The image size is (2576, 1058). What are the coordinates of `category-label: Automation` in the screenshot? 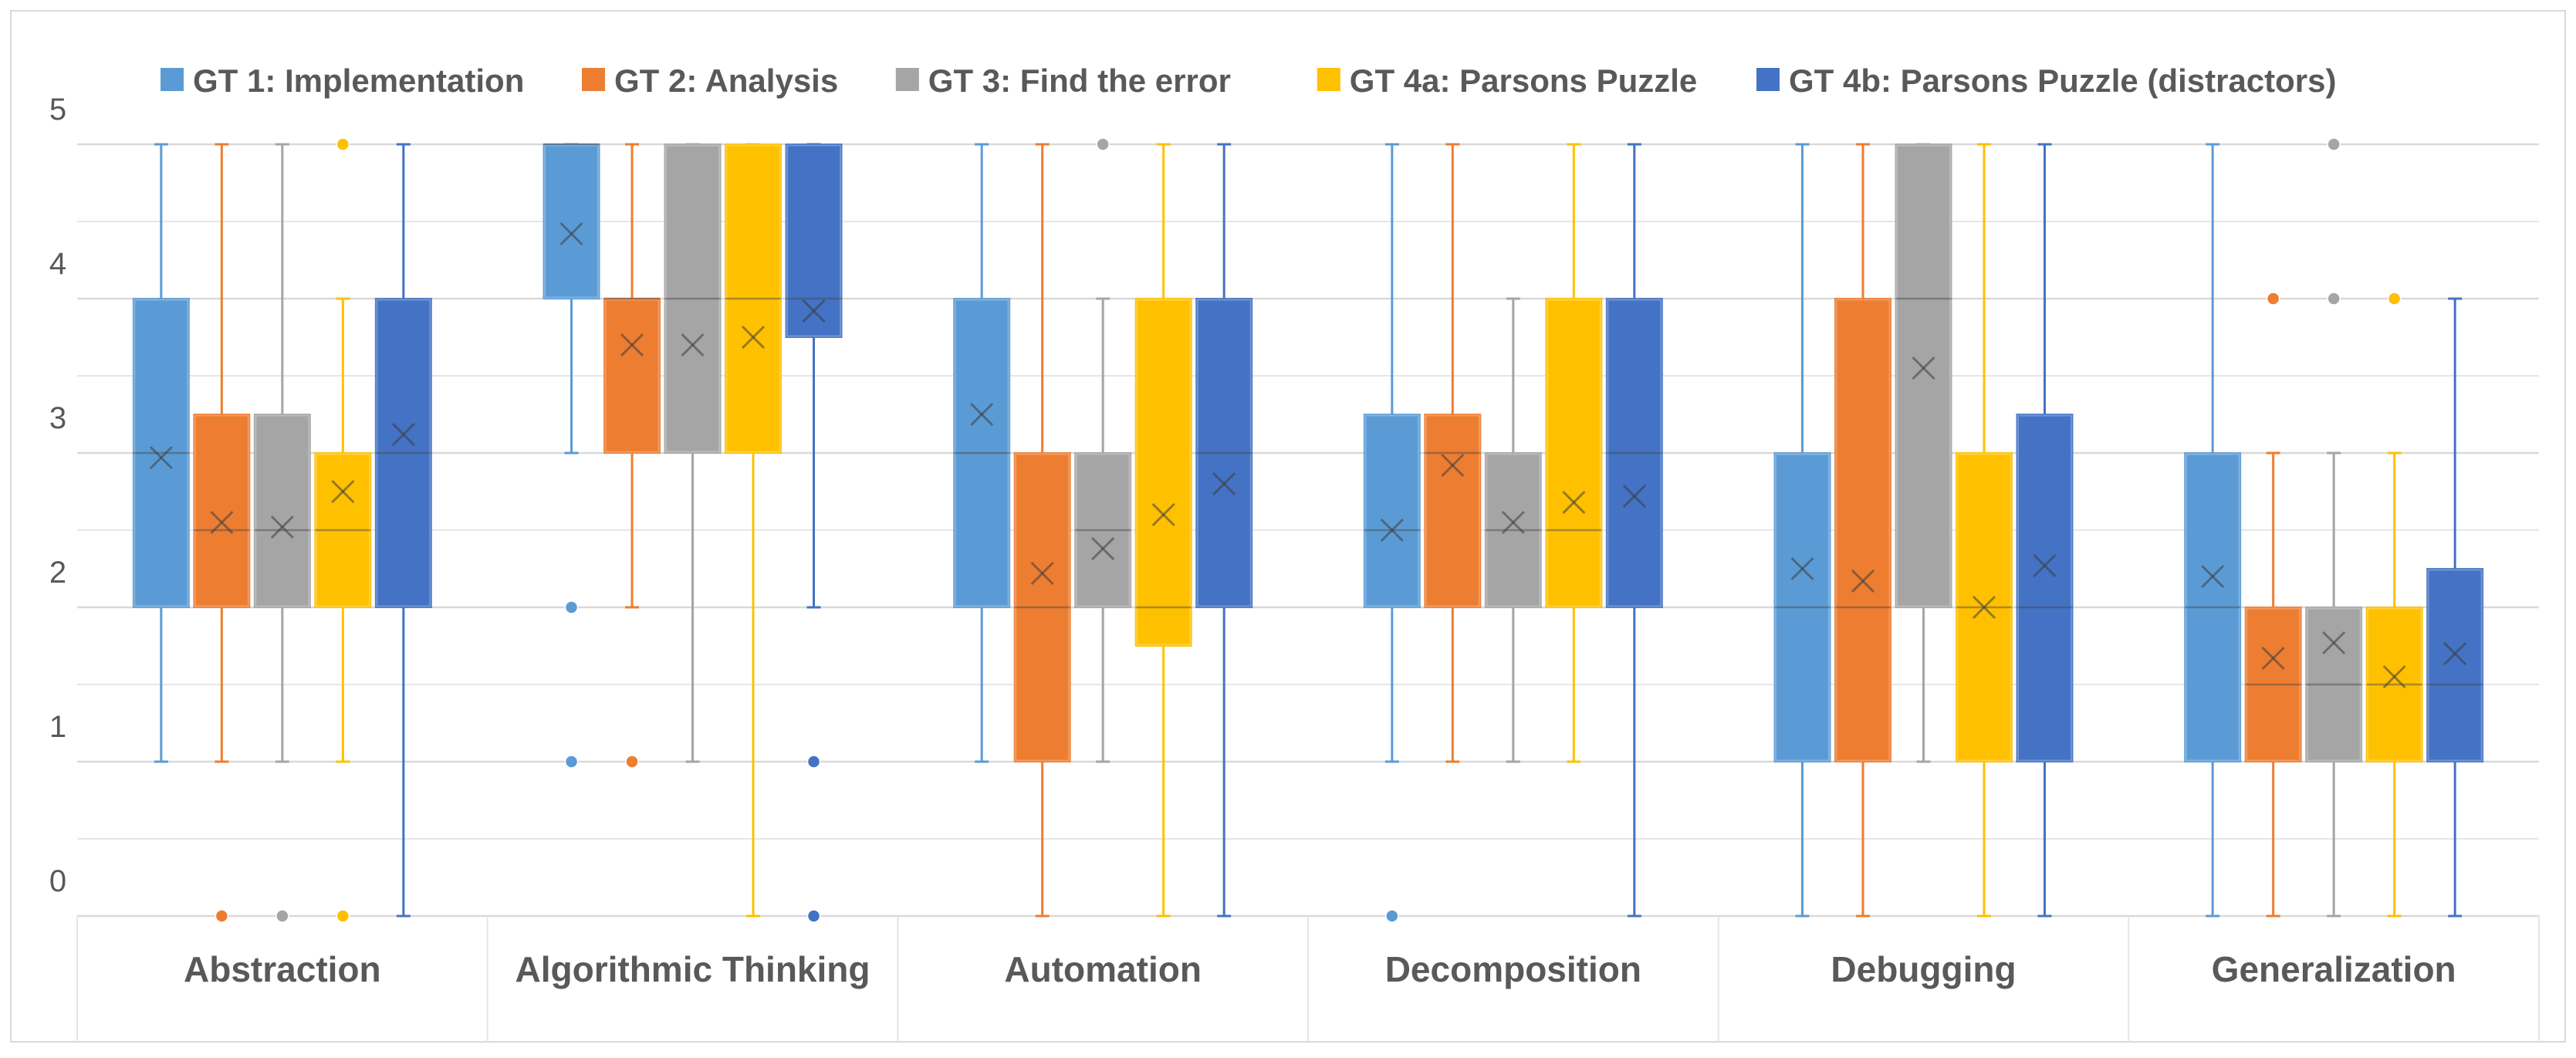 It's located at (1103, 969).